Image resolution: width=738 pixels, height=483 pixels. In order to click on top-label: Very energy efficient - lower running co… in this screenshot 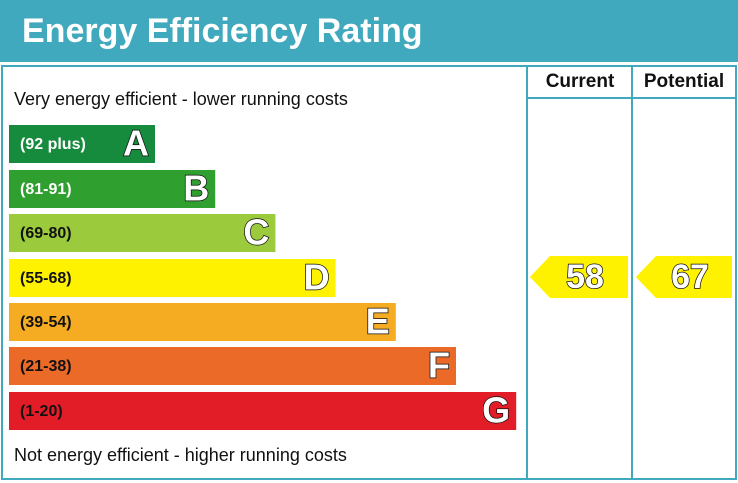, I will do `click(181, 99)`.